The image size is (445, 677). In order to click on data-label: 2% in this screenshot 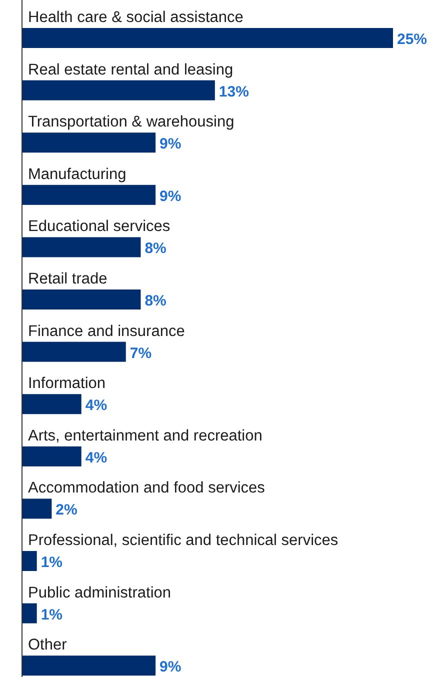, I will do `click(67, 510)`.